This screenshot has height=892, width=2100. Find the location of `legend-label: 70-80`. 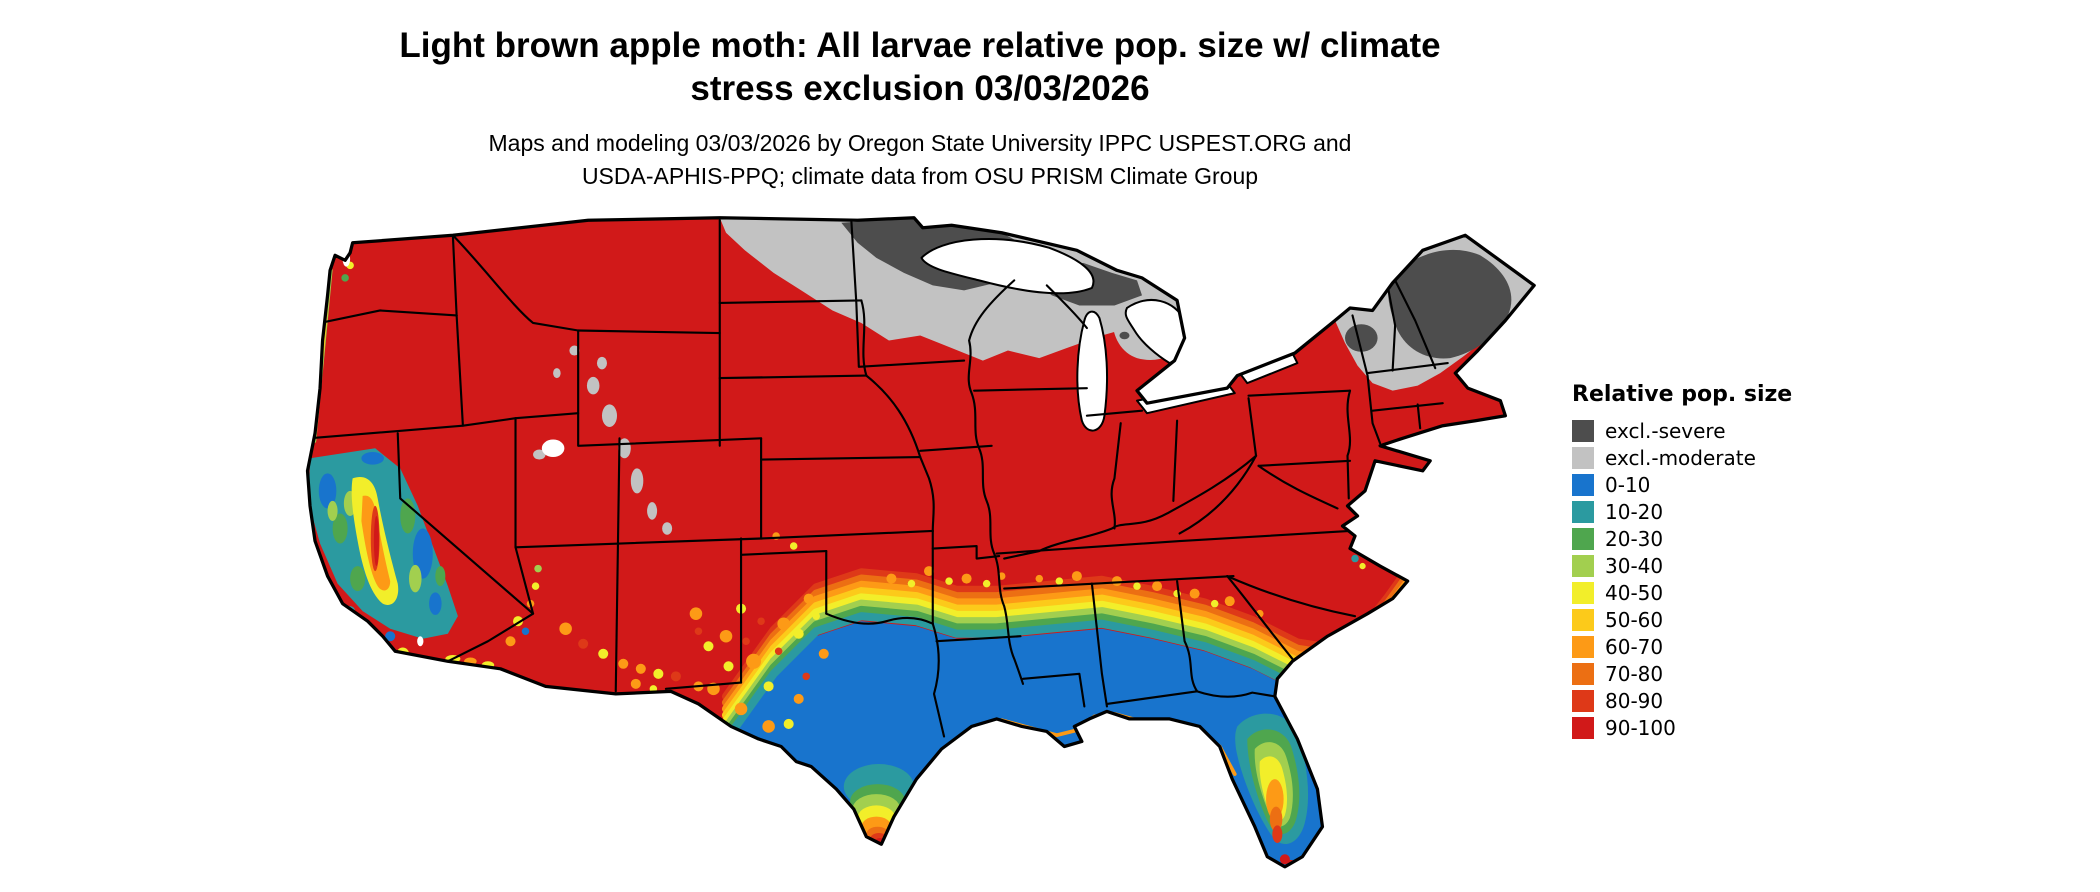

legend-label: 70-80 is located at coordinates (1634, 673).